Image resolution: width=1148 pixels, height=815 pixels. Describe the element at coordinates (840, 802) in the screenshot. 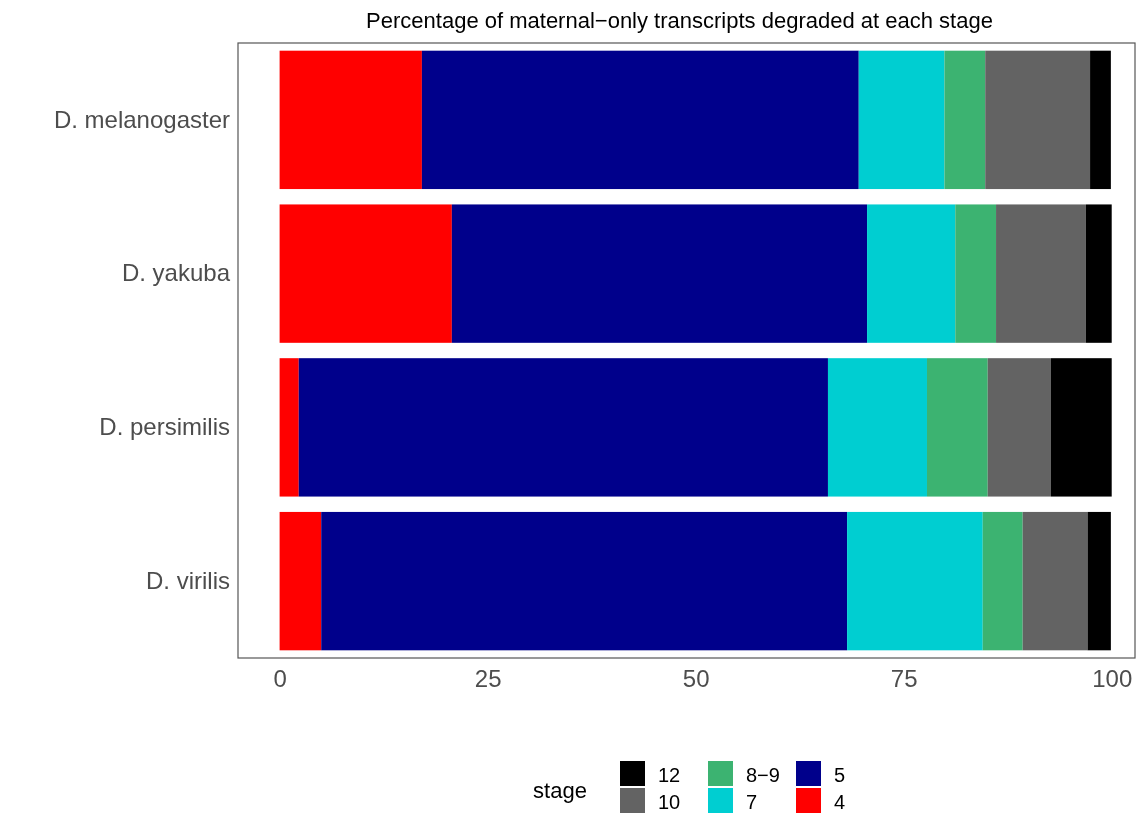

I see `legend-label: 4` at that location.